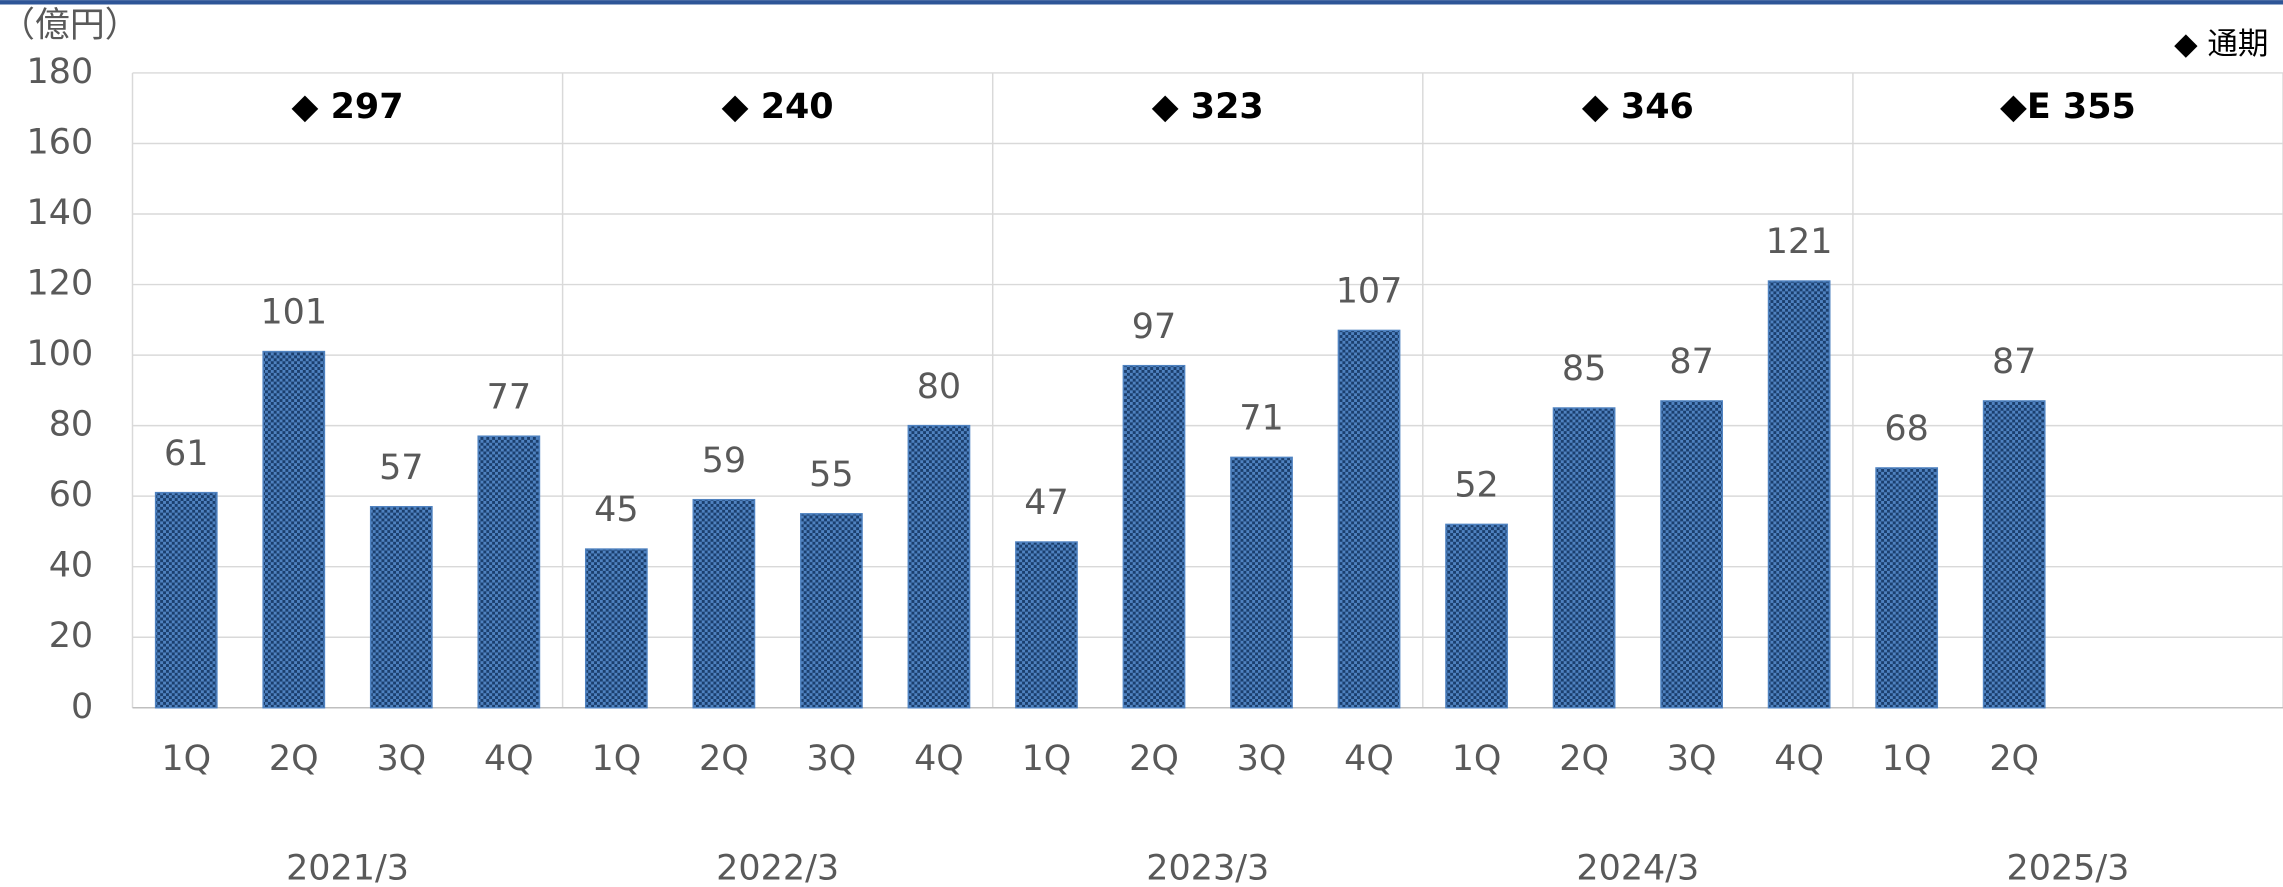 Image resolution: width=2283 pixels, height=887 pixels. I want to click on data-label: 47, so click(1046, 503).